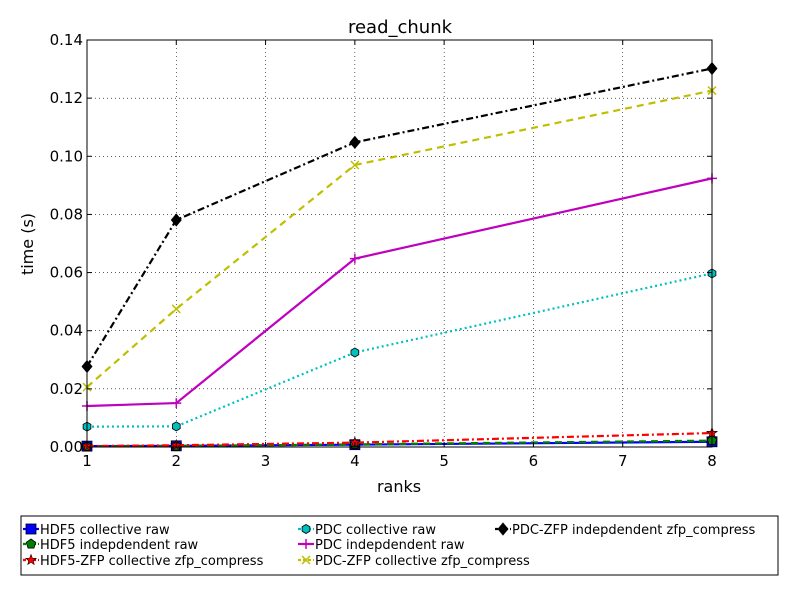 The height and width of the screenshot is (600, 800). I want to click on y-tick-label: 0.12, so click(66, 98).